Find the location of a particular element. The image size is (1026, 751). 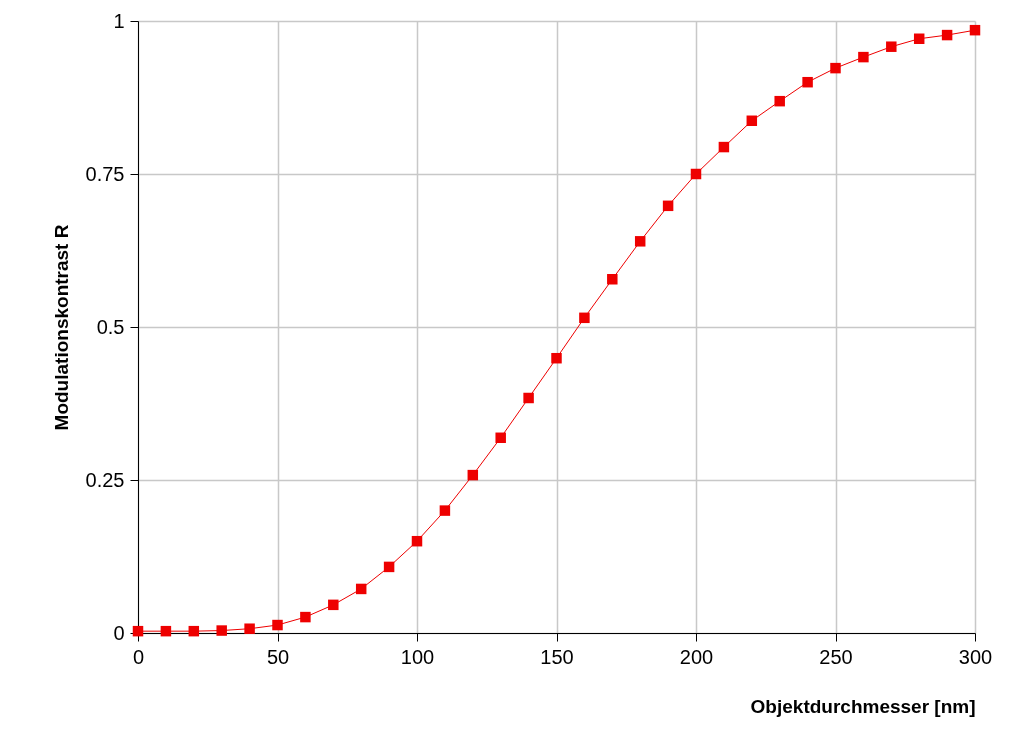

y-tick-label: 0.25 is located at coordinates (105, 479).